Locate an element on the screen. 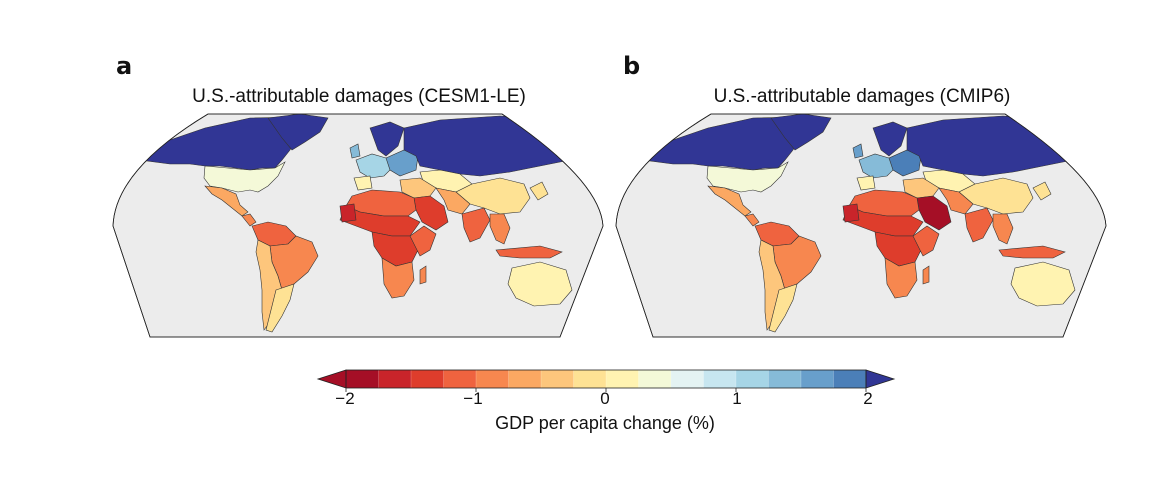 Image resolution: width=1152 pixels, height=504 pixels. colorbar-tick-label: −2 is located at coordinates (345, 398).